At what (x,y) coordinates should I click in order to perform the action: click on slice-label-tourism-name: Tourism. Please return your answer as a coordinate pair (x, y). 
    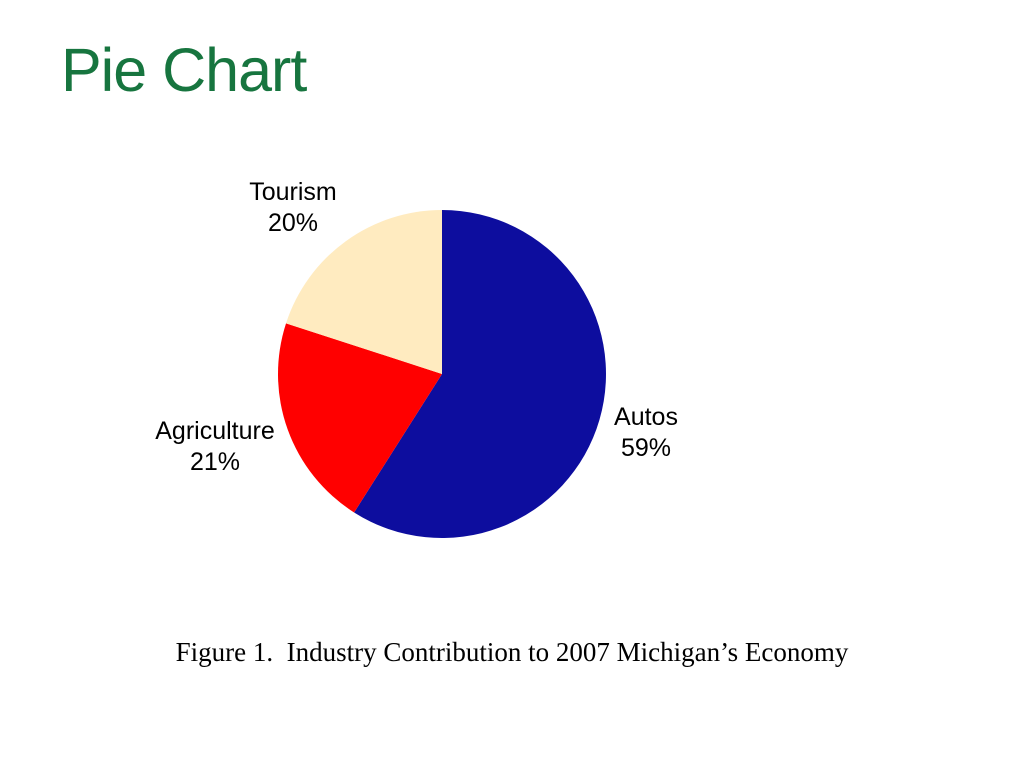
    Looking at the image, I should click on (293, 192).